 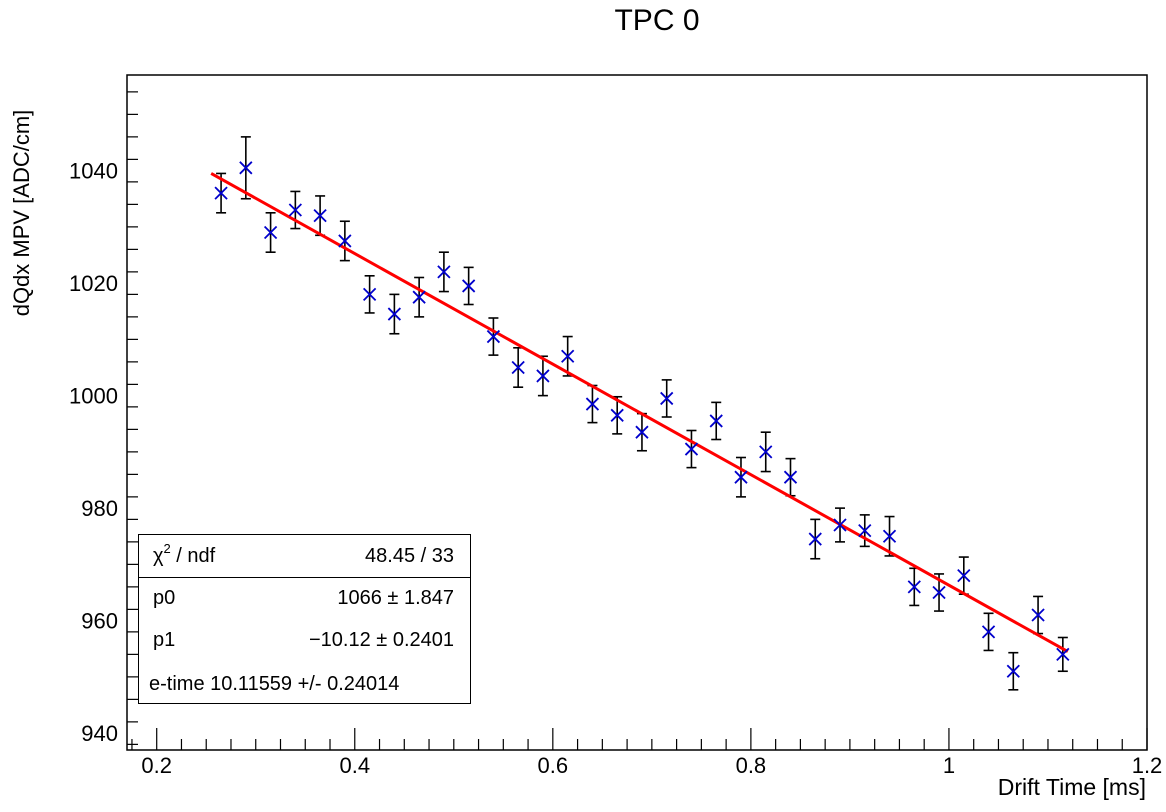 I want to click on stats-separator, so click(x=304, y=577).